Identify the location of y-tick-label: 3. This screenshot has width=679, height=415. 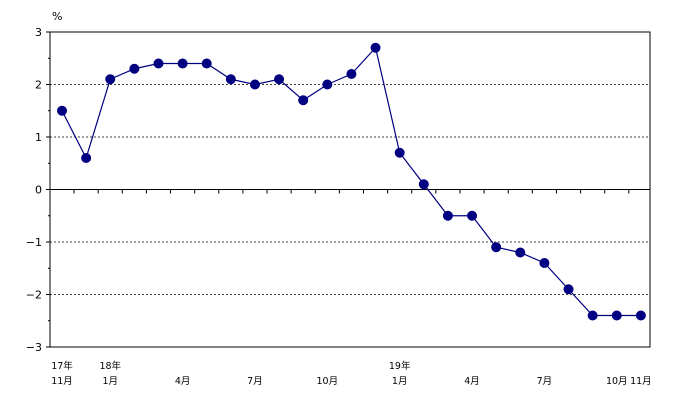
(38, 32).